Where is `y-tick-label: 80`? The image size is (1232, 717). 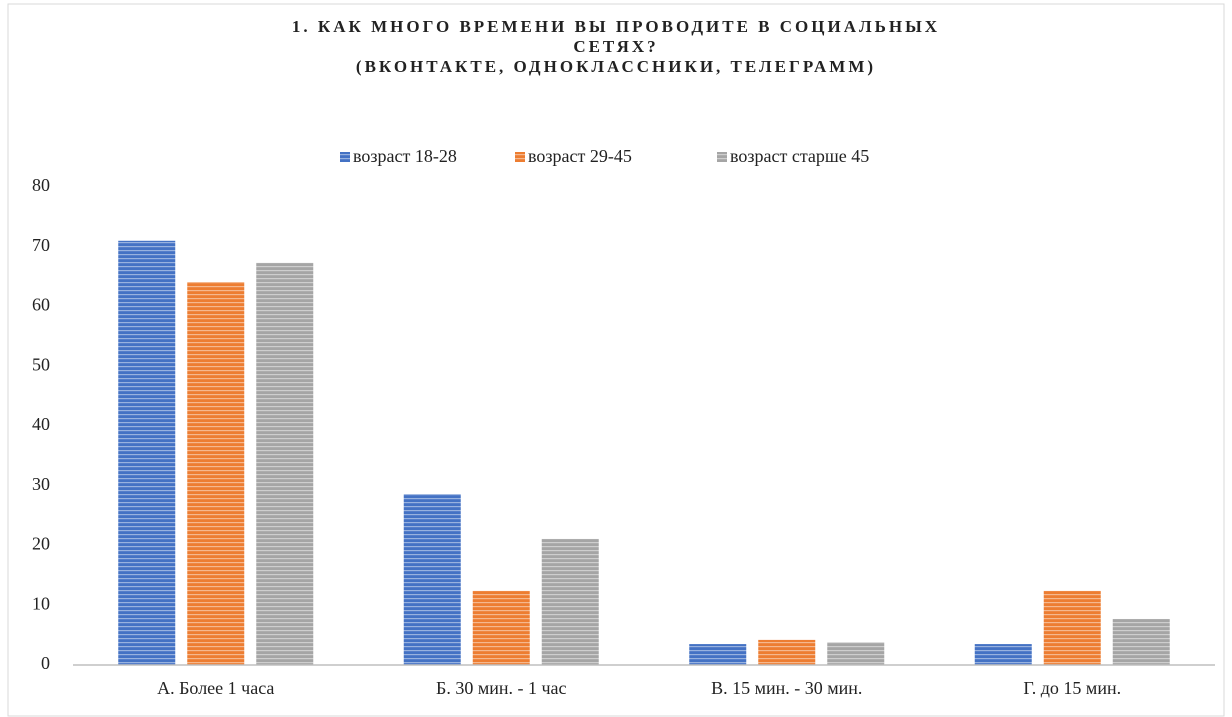
y-tick-label: 80 is located at coordinates (41, 185).